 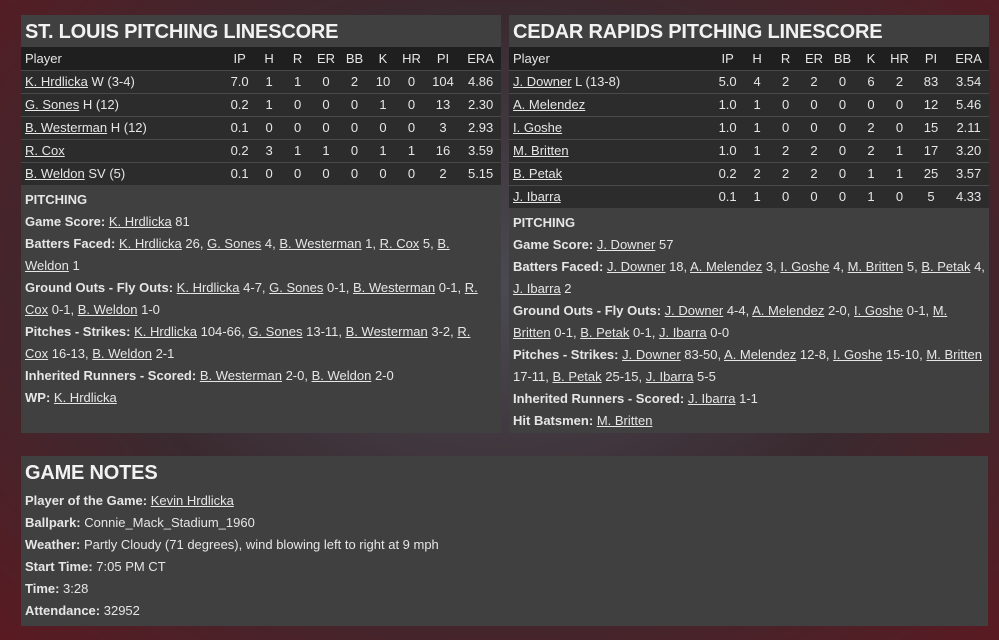 I want to click on table-row: B. Weldon SV (5) 0.1 0 0 0 0 0 0 2 5.15, so click(x=261, y=173).